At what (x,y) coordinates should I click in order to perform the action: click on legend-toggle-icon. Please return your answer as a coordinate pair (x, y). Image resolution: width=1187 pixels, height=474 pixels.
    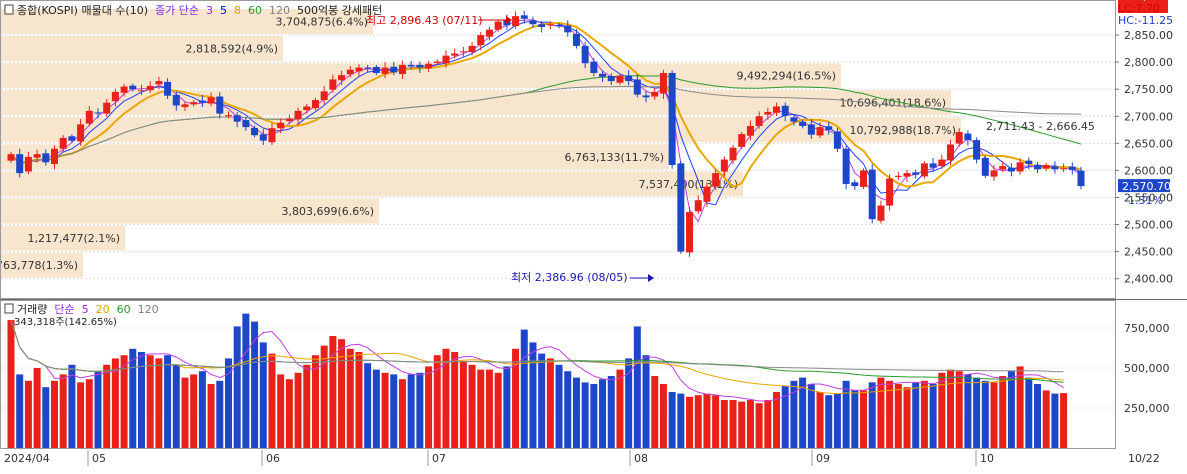
    Looking at the image, I should click on (9, 308).